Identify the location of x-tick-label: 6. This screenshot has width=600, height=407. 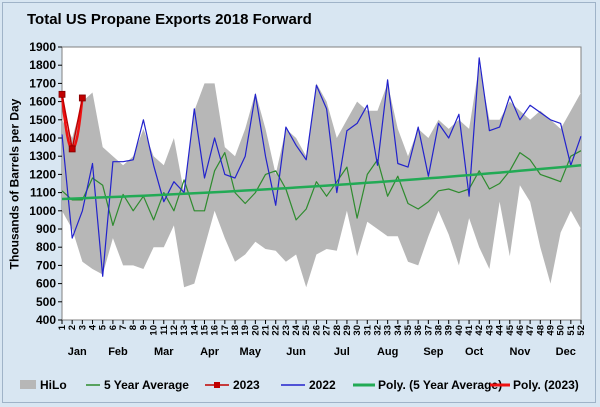
(113, 327).